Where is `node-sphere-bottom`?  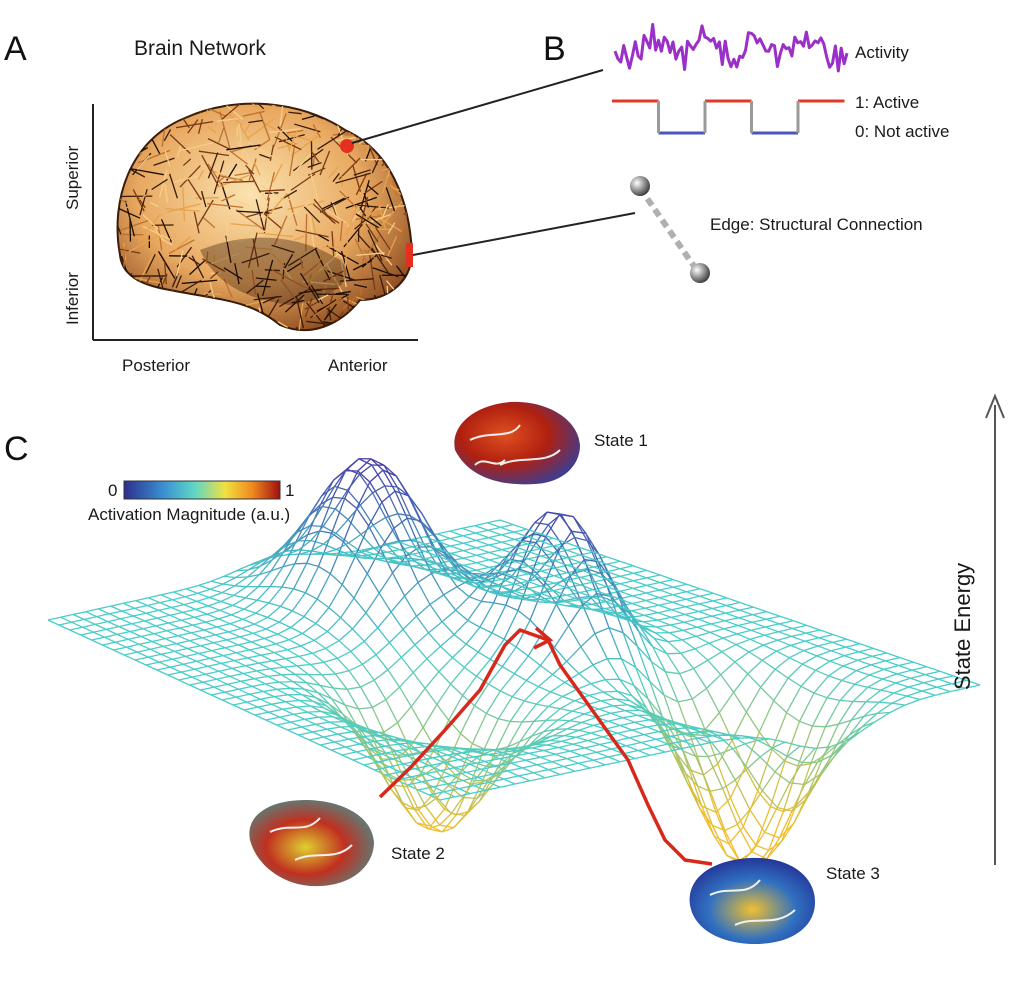
node-sphere-bottom is located at coordinates (700, 273).